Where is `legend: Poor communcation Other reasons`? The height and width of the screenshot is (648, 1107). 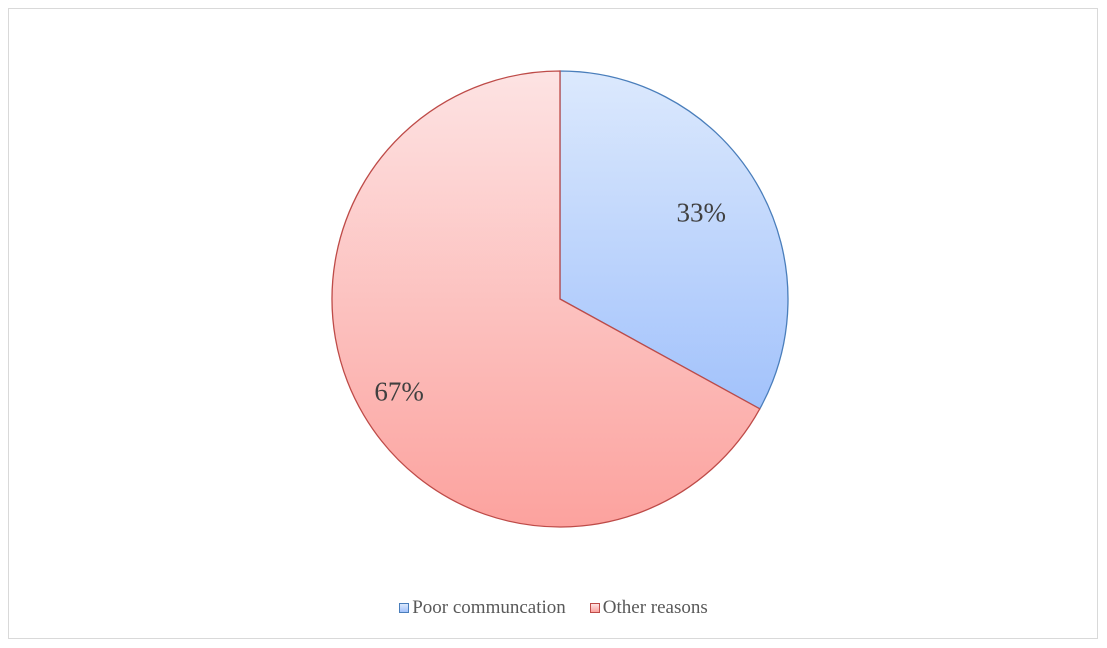
legend: Poor communcation Other reasons is located at coordinates (553, 608).